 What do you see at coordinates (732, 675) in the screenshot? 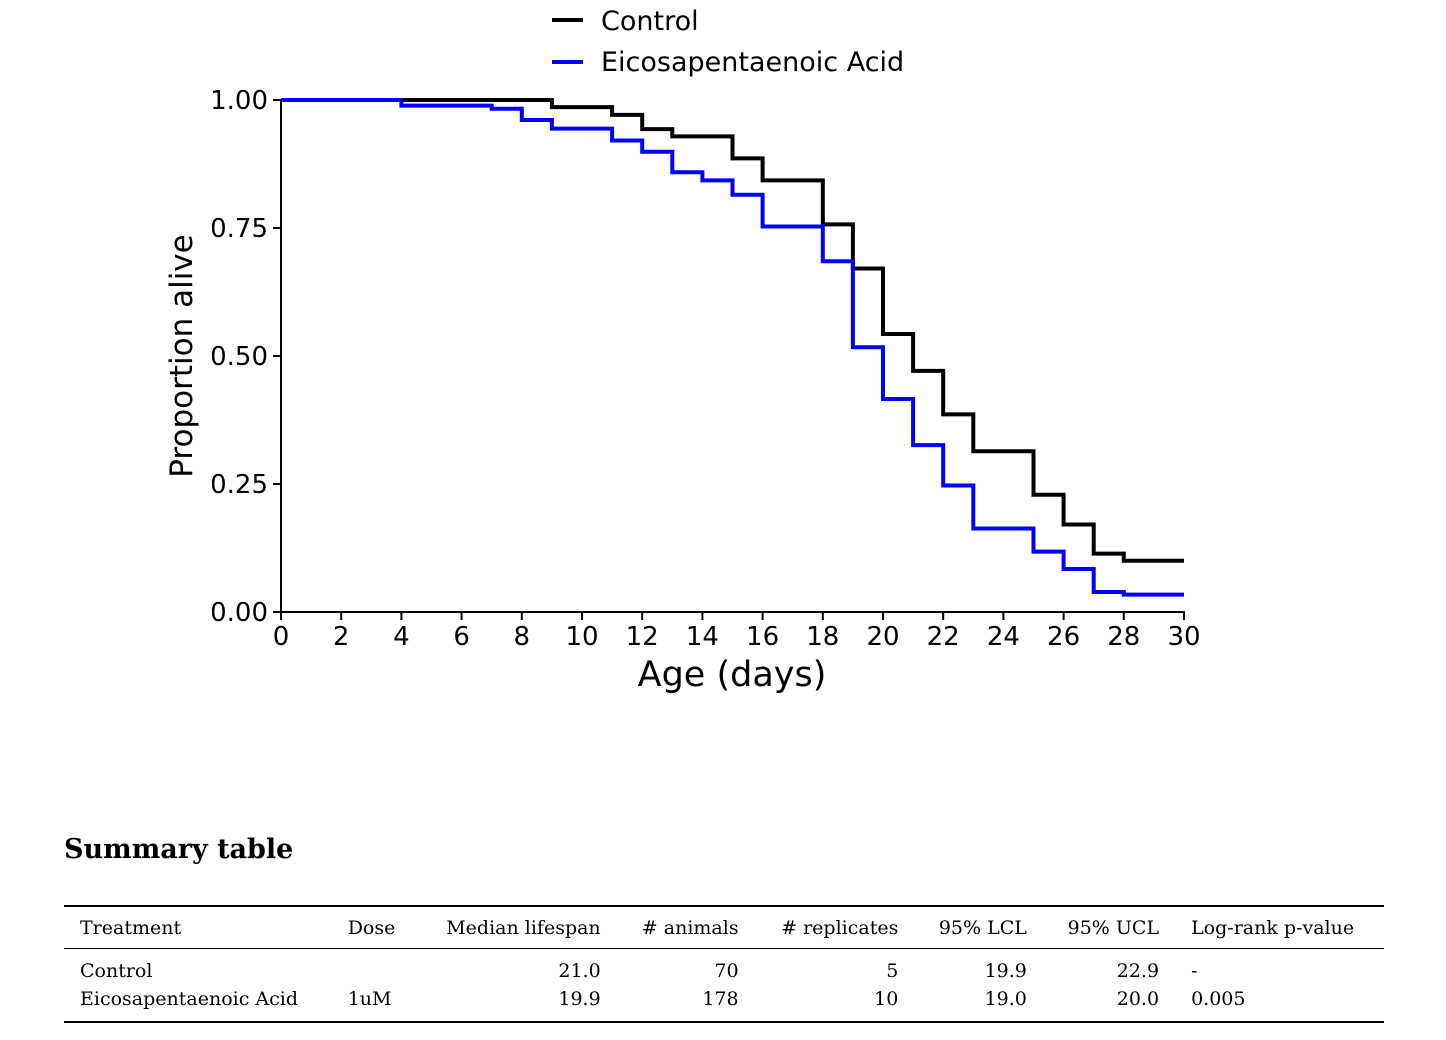
I see `x-axis-label: Age (days)` at bounding box center [732, 675].